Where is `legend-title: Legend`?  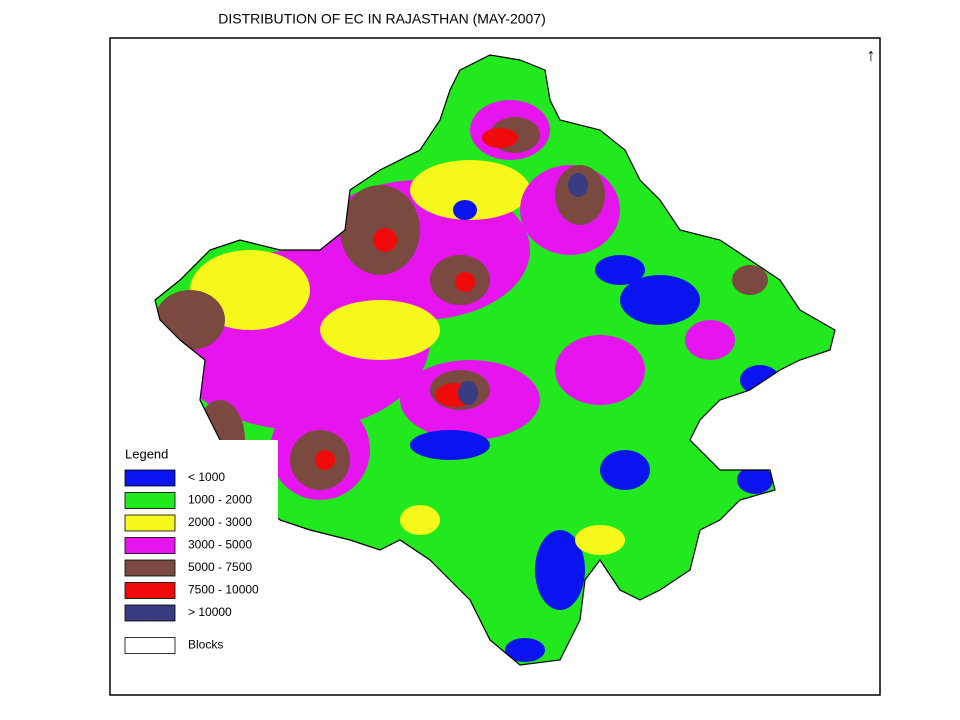
legend-title: Legend is located at coordinates (146, 453).